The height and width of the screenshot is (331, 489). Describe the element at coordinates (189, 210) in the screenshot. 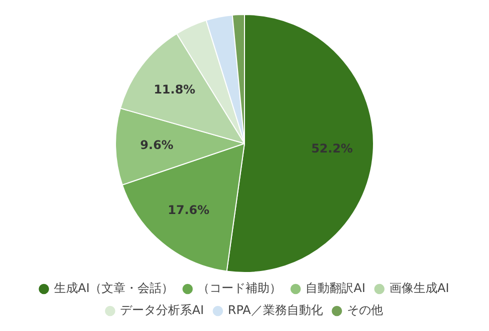

I see `data-label: 17.6%` at that location.